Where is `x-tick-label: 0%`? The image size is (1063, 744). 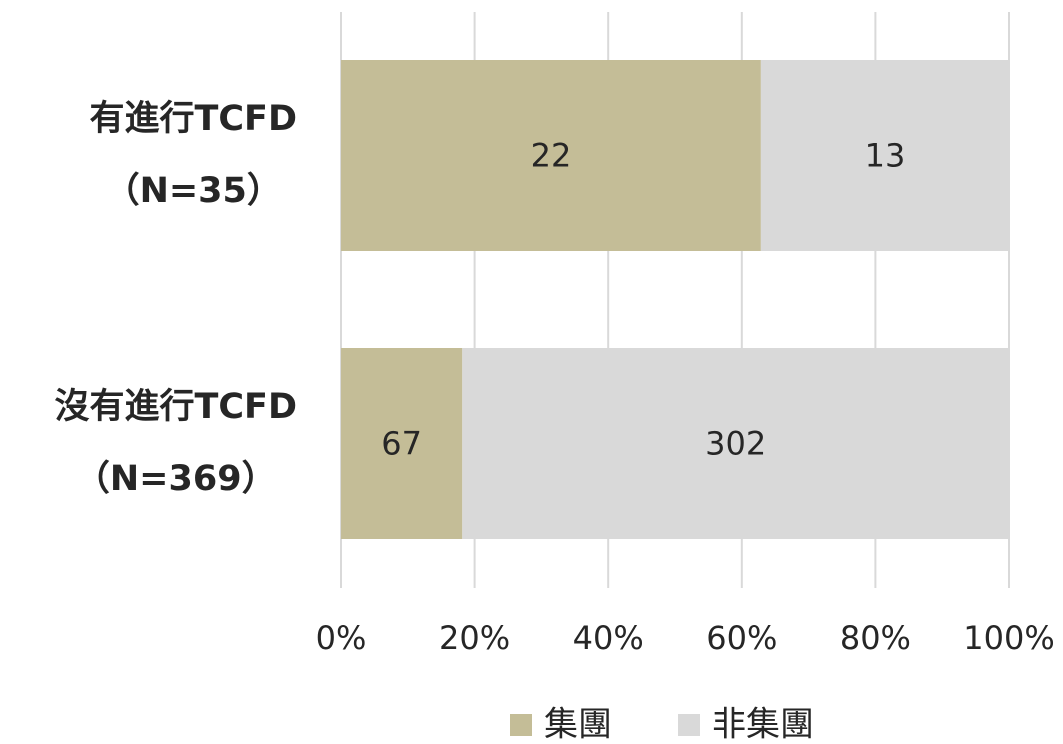 x-tick-label: 0% is located at coordinates (341, 638).